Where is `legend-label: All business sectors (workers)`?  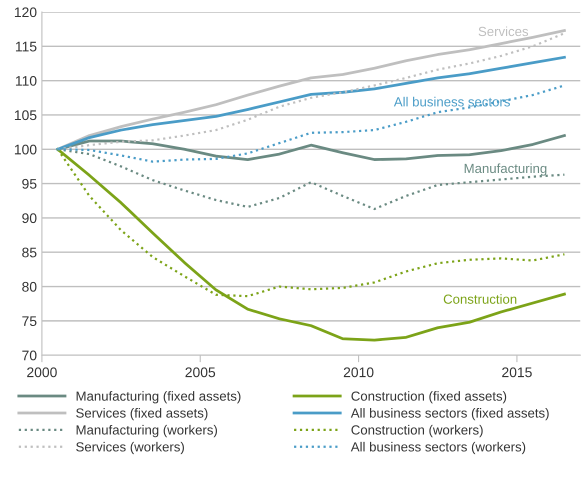 legend-label: All business sectors (workers) is located at coordinates (438, 448).